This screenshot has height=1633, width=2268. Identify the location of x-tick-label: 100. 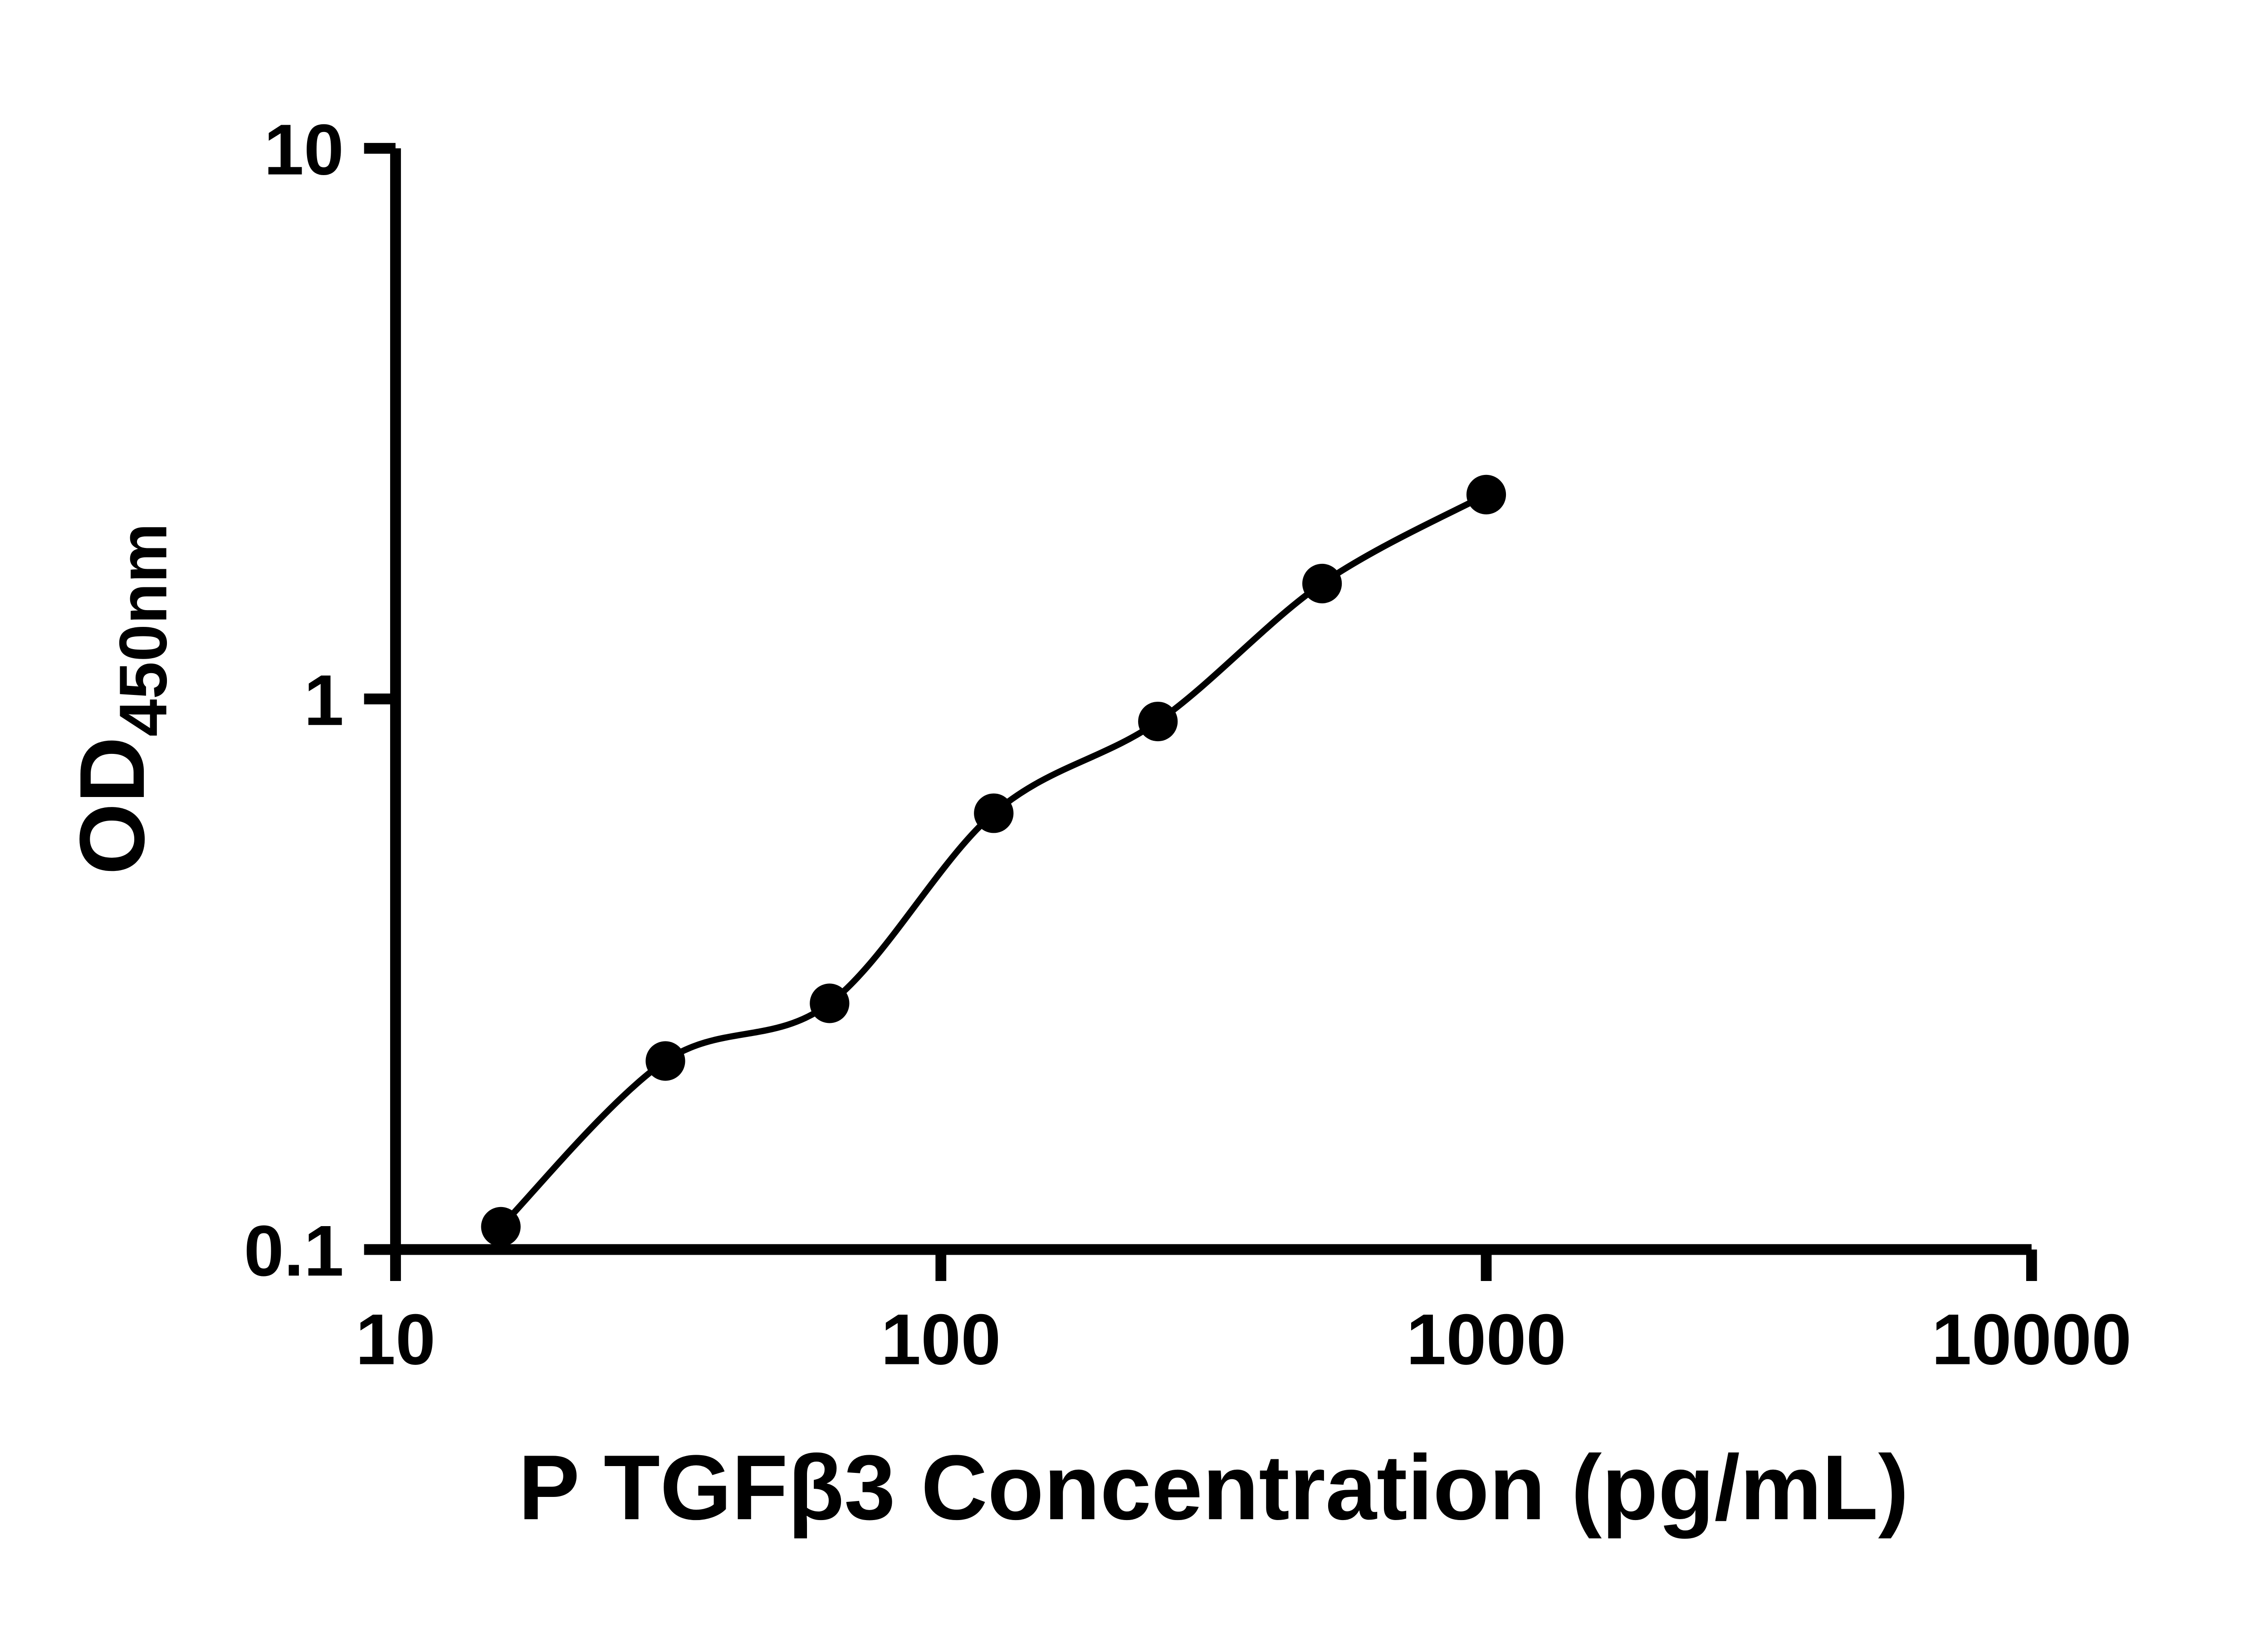
(941, 1339).